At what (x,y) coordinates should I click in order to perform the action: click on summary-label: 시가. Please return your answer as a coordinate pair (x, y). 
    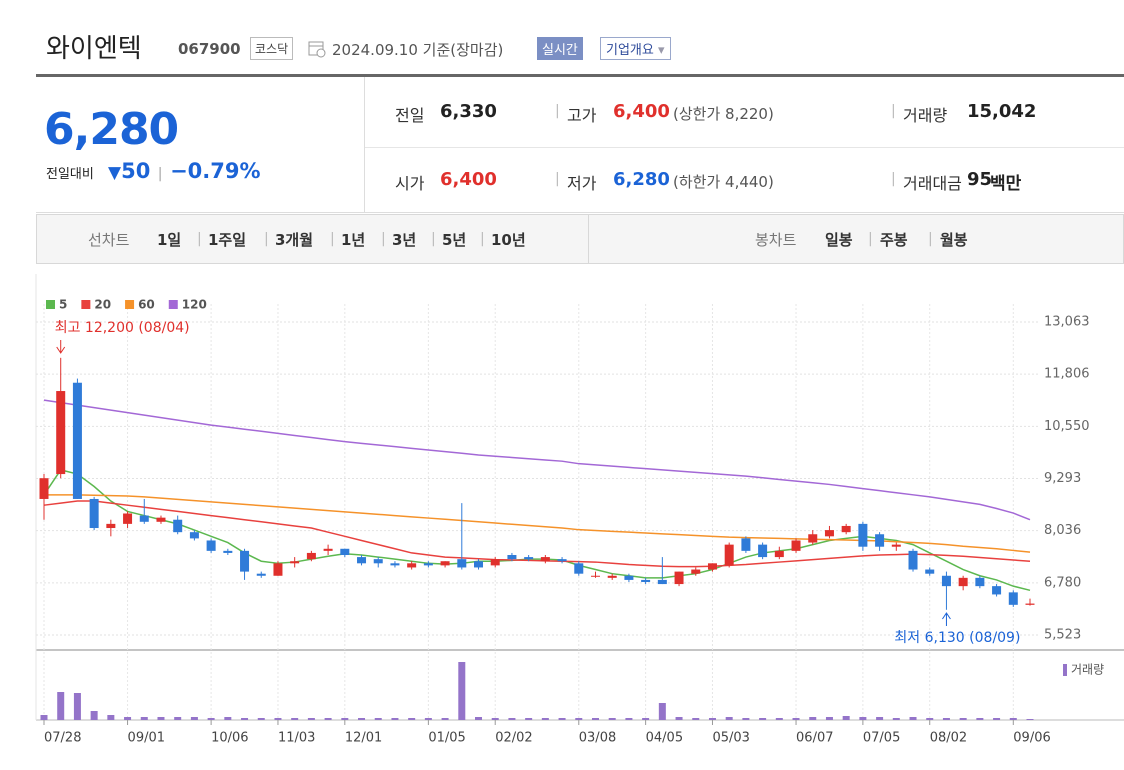
    Looking at the image, I should click on (410, 183).